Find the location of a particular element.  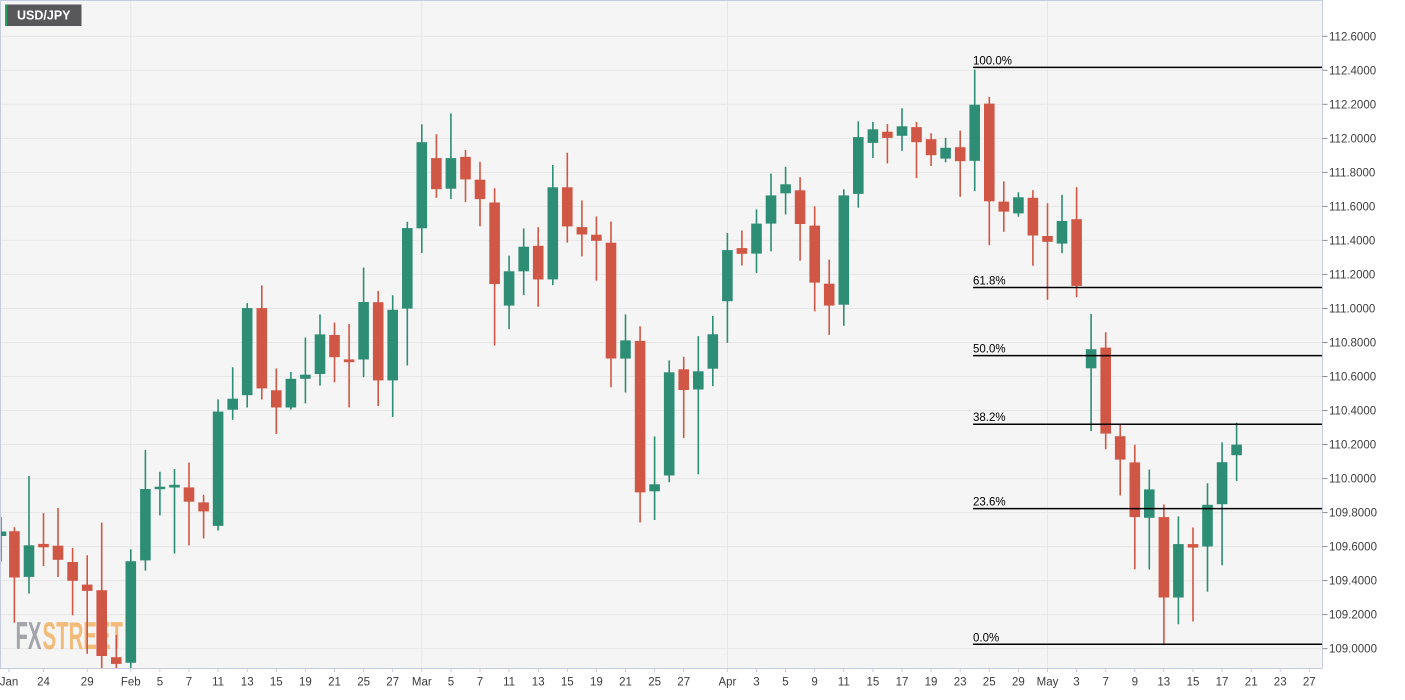

svg-text: 110.4000 is located at coordinates (1352, 412).